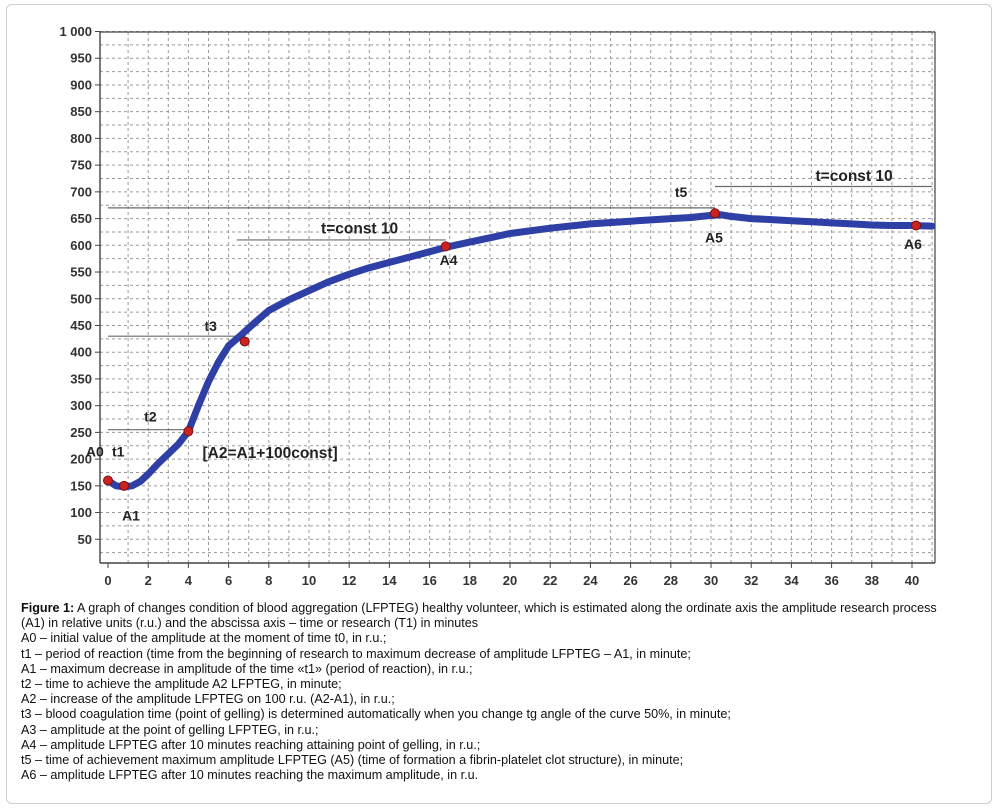 The height and width of the screenshot is (811, 999). What do you see at coordinates (108, 480) in the screenshot?
I see `marker-a0` at bounding box center [108, 480].